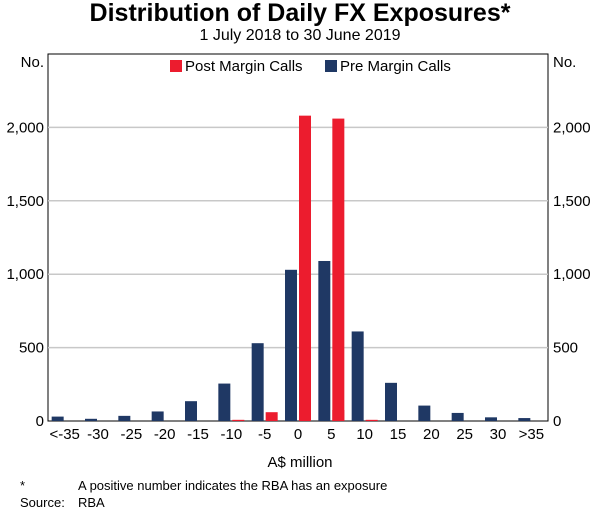  Describe the element at coordinates (572, 274) in the screenshot. I see `y-tick-label-right: 1,000` at that location.